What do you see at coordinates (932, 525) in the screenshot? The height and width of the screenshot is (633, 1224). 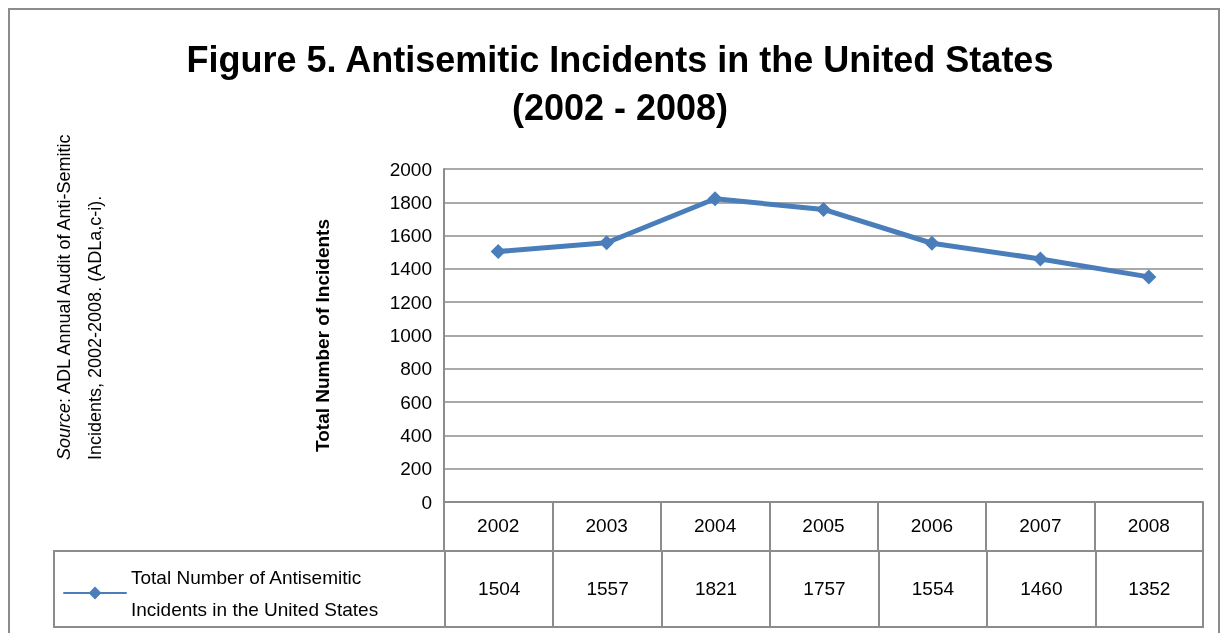 I see `x-tick-label: 2006` at bounding box center [932, 525].